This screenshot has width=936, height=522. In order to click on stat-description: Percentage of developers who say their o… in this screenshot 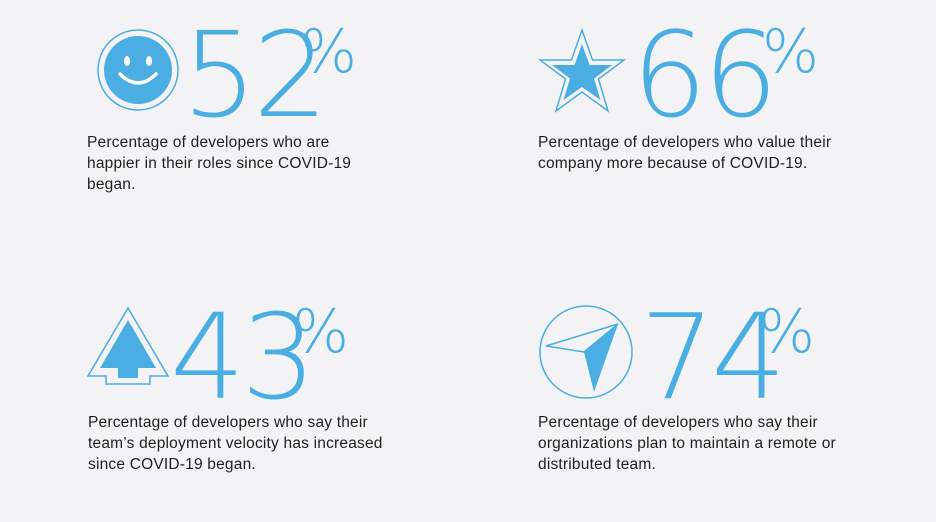, I will do `click(687, 443)`.